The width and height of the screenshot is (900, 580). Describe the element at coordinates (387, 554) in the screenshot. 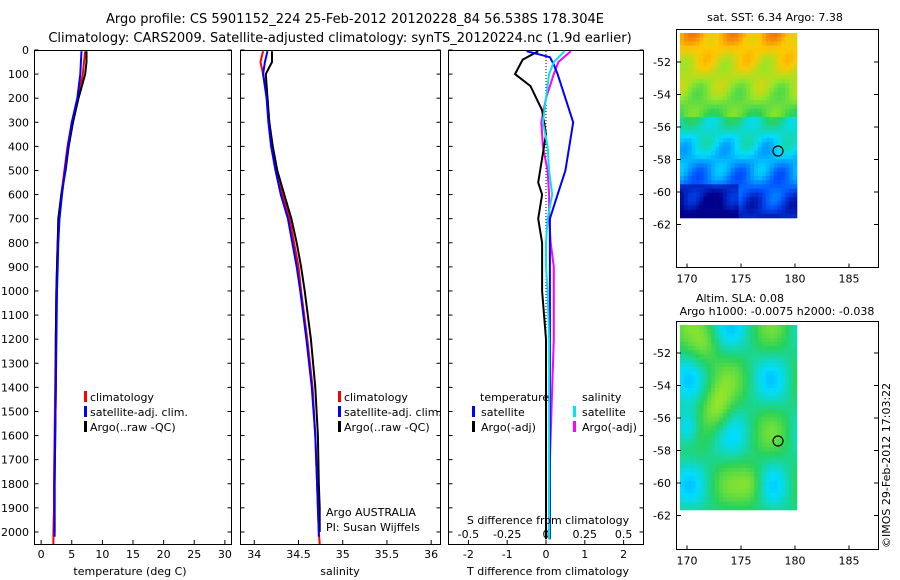

I see `sal-x-tick-label: 35.5` at that location.